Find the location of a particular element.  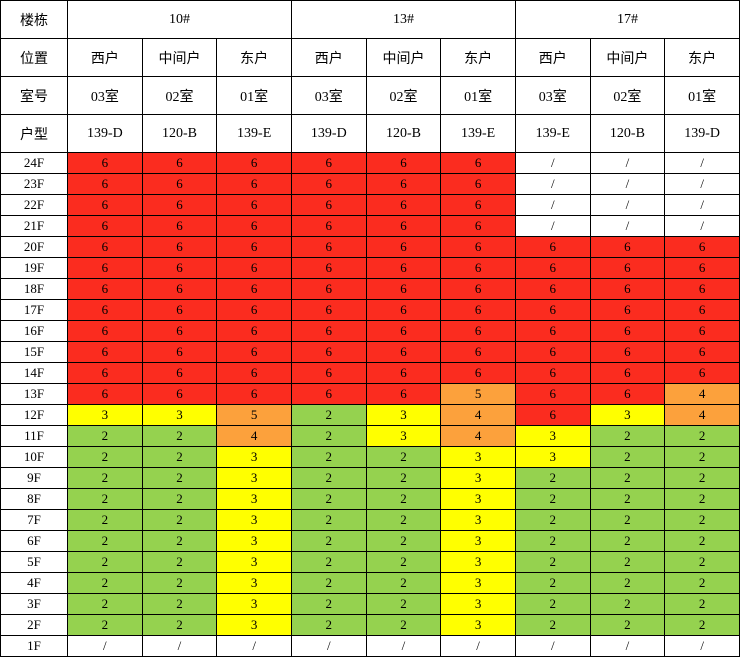

room-header: 02室 is located at coordinates (627, 95).